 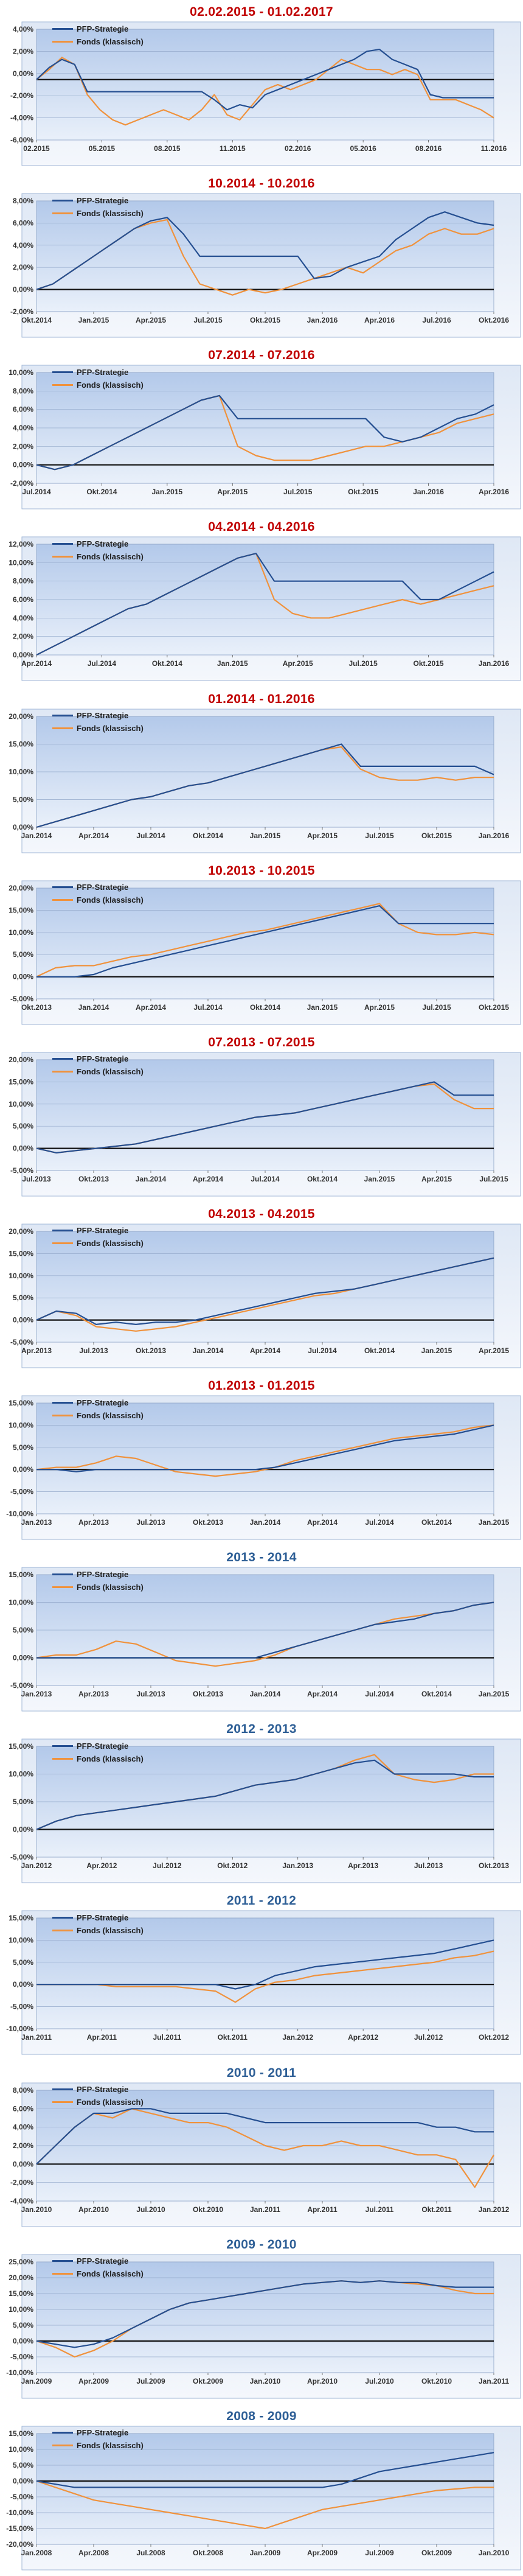 I want to click on y-tick-label: 8,00%, so click(x=23, y=201).